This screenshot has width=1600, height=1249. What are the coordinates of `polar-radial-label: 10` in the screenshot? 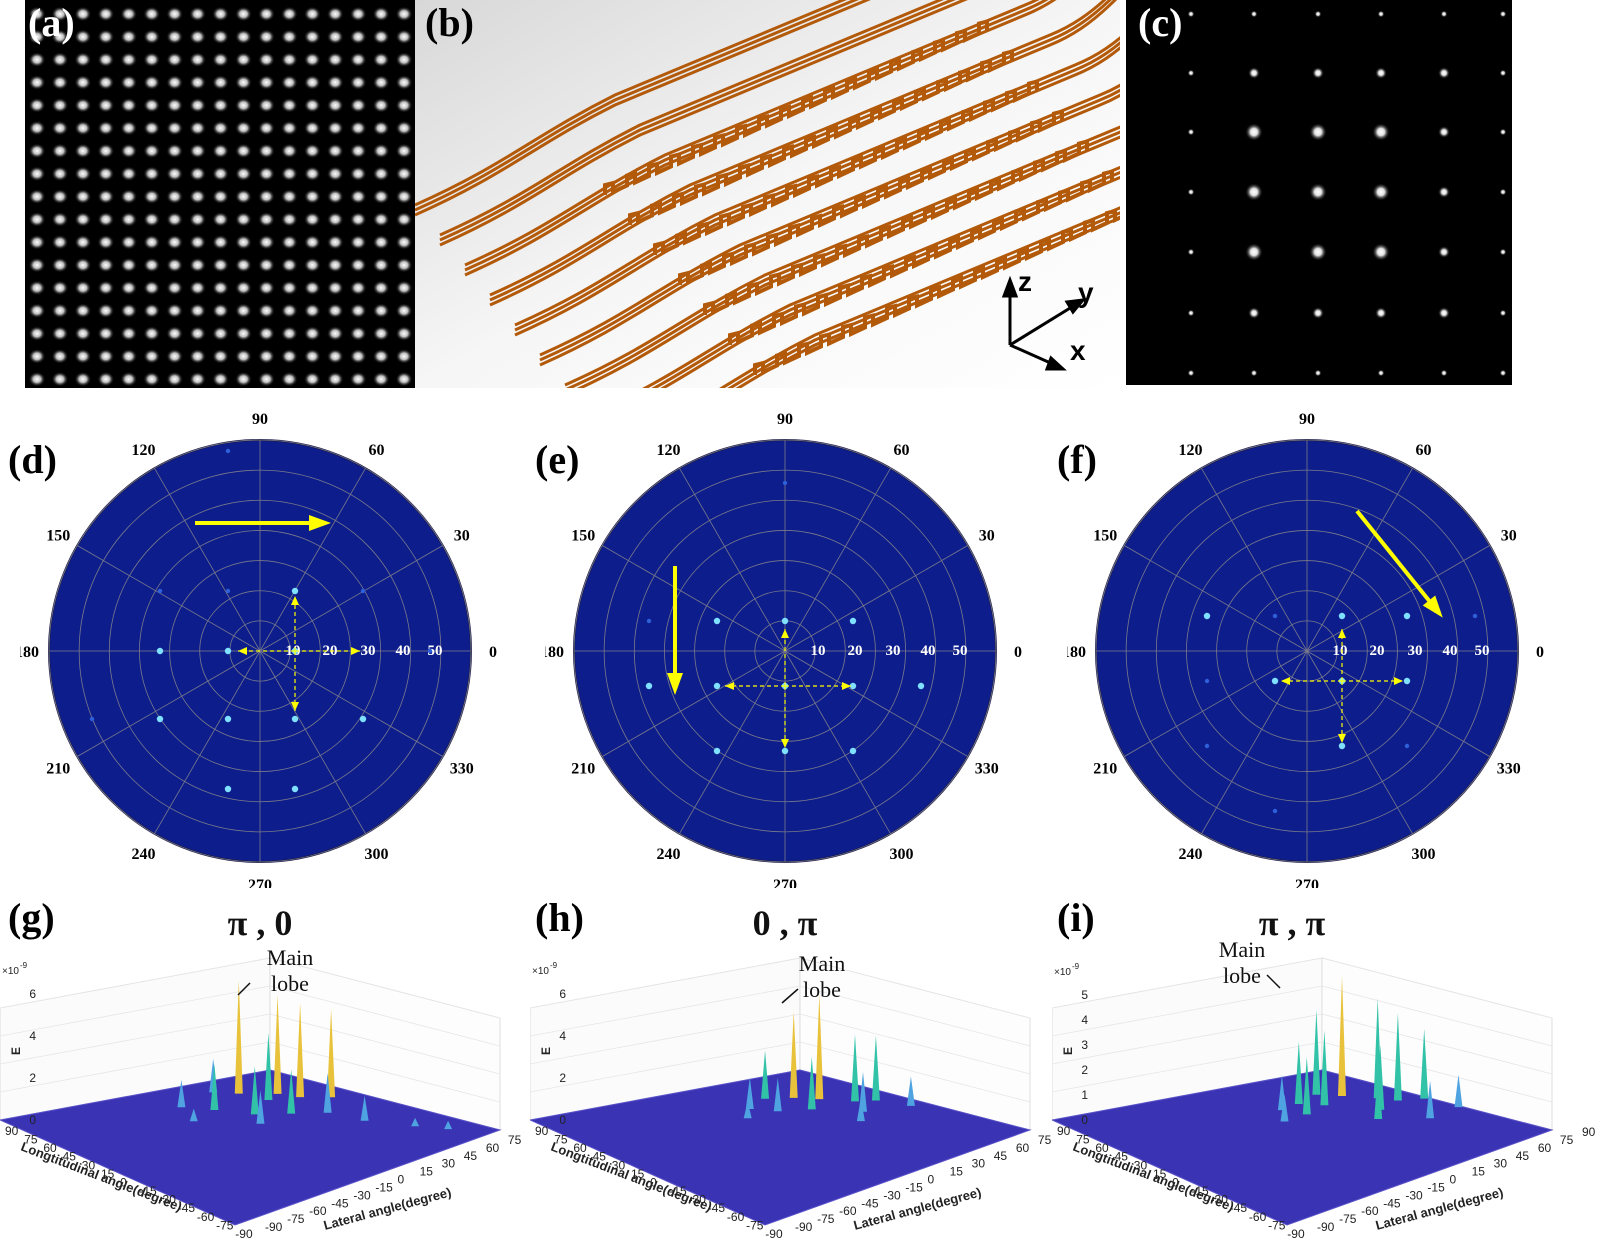 It's located at (1340, 651).